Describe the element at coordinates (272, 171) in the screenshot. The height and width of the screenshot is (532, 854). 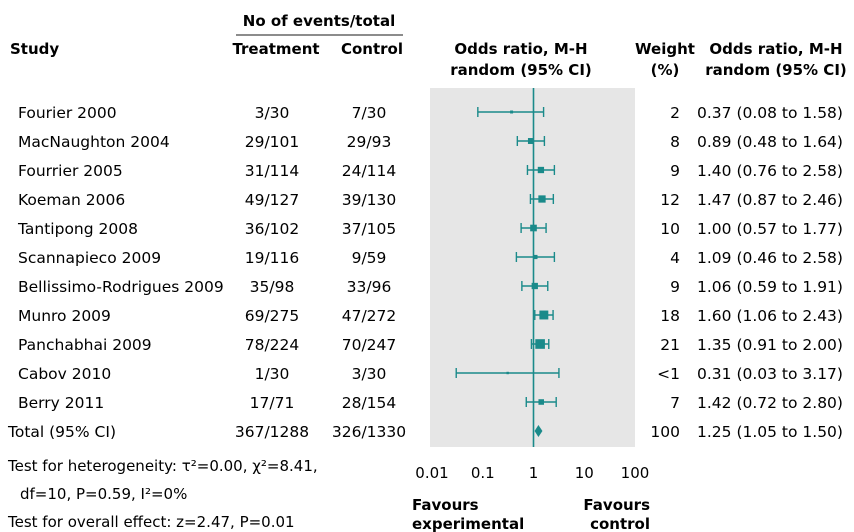
I see `treatment-events: 31/114` at that location.